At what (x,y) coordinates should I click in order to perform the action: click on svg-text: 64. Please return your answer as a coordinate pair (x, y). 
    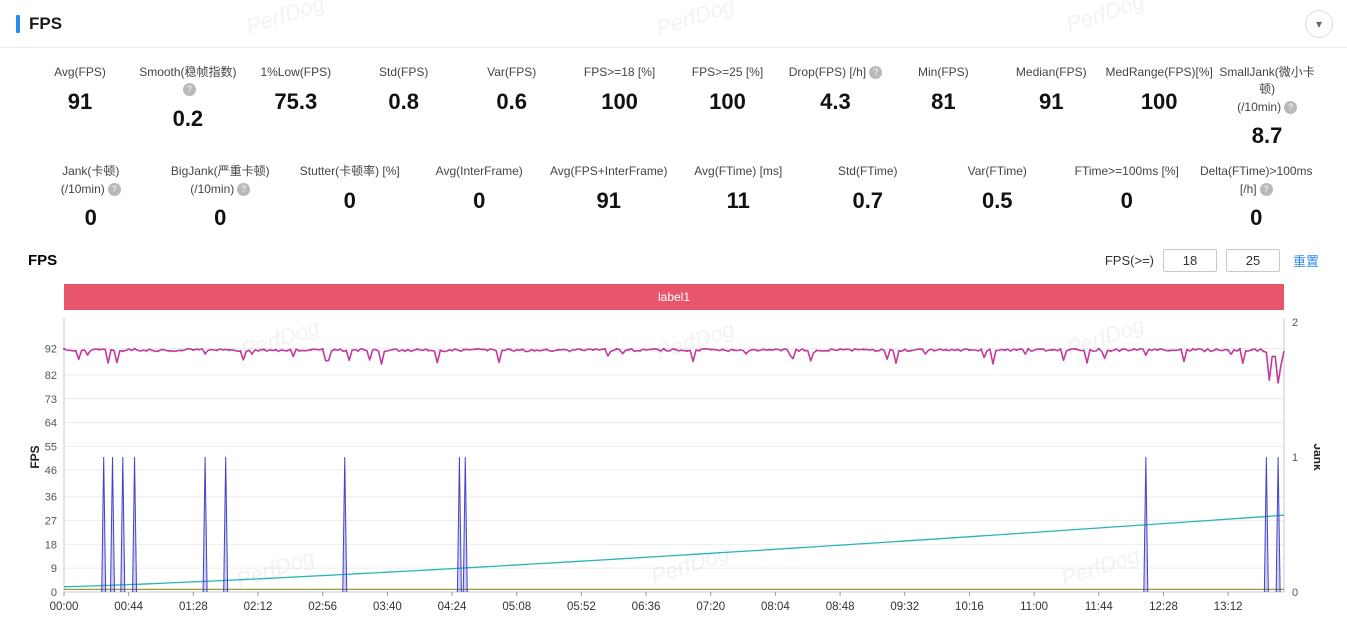
    Looking at the image, I should click on (51, 424).